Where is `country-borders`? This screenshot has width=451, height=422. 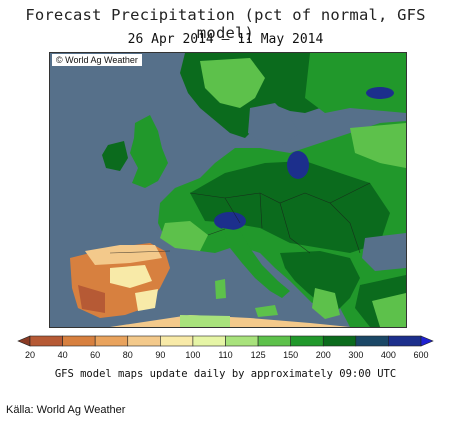 country-borders is located at coordinates (240, 218).